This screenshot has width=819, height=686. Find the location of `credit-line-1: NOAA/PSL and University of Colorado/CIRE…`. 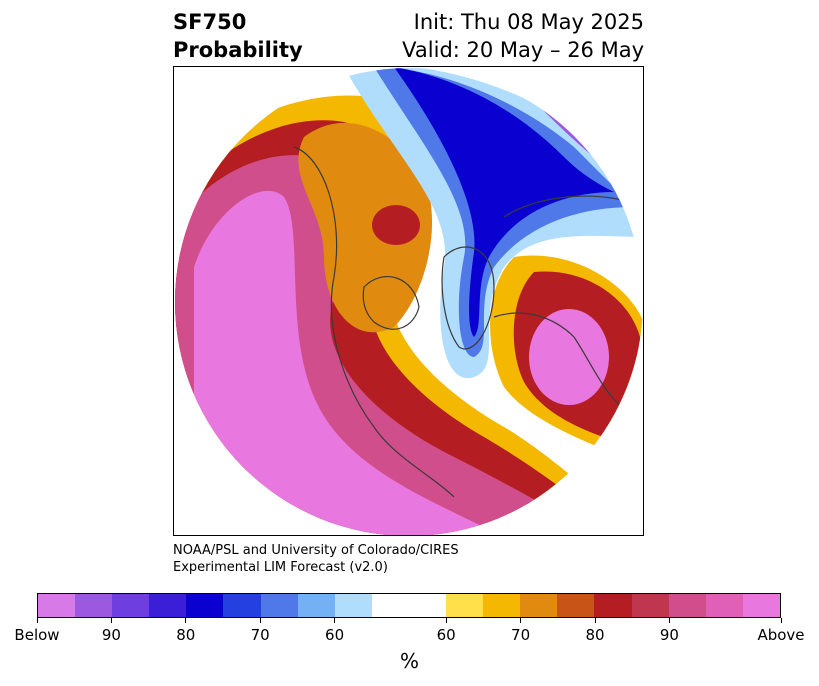

credit-line-1: NOAA/PSL and University of Colorado/CIRE… is located at coordinates (316, 550).